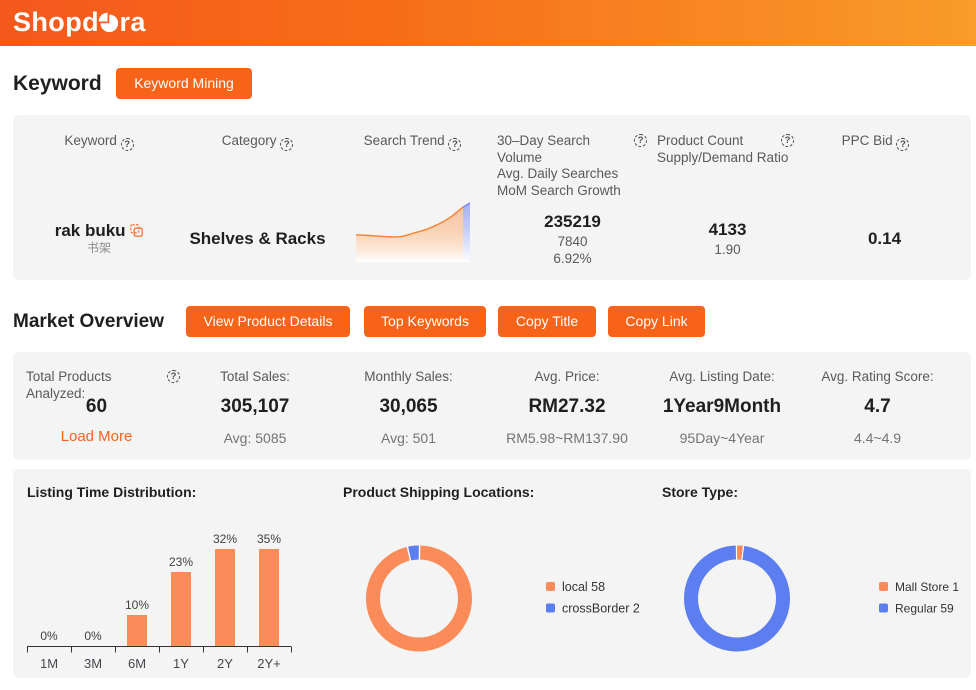 This screenshot has width=976, height=690. I want to click on svg-text: Shopd, so click(56, 22).